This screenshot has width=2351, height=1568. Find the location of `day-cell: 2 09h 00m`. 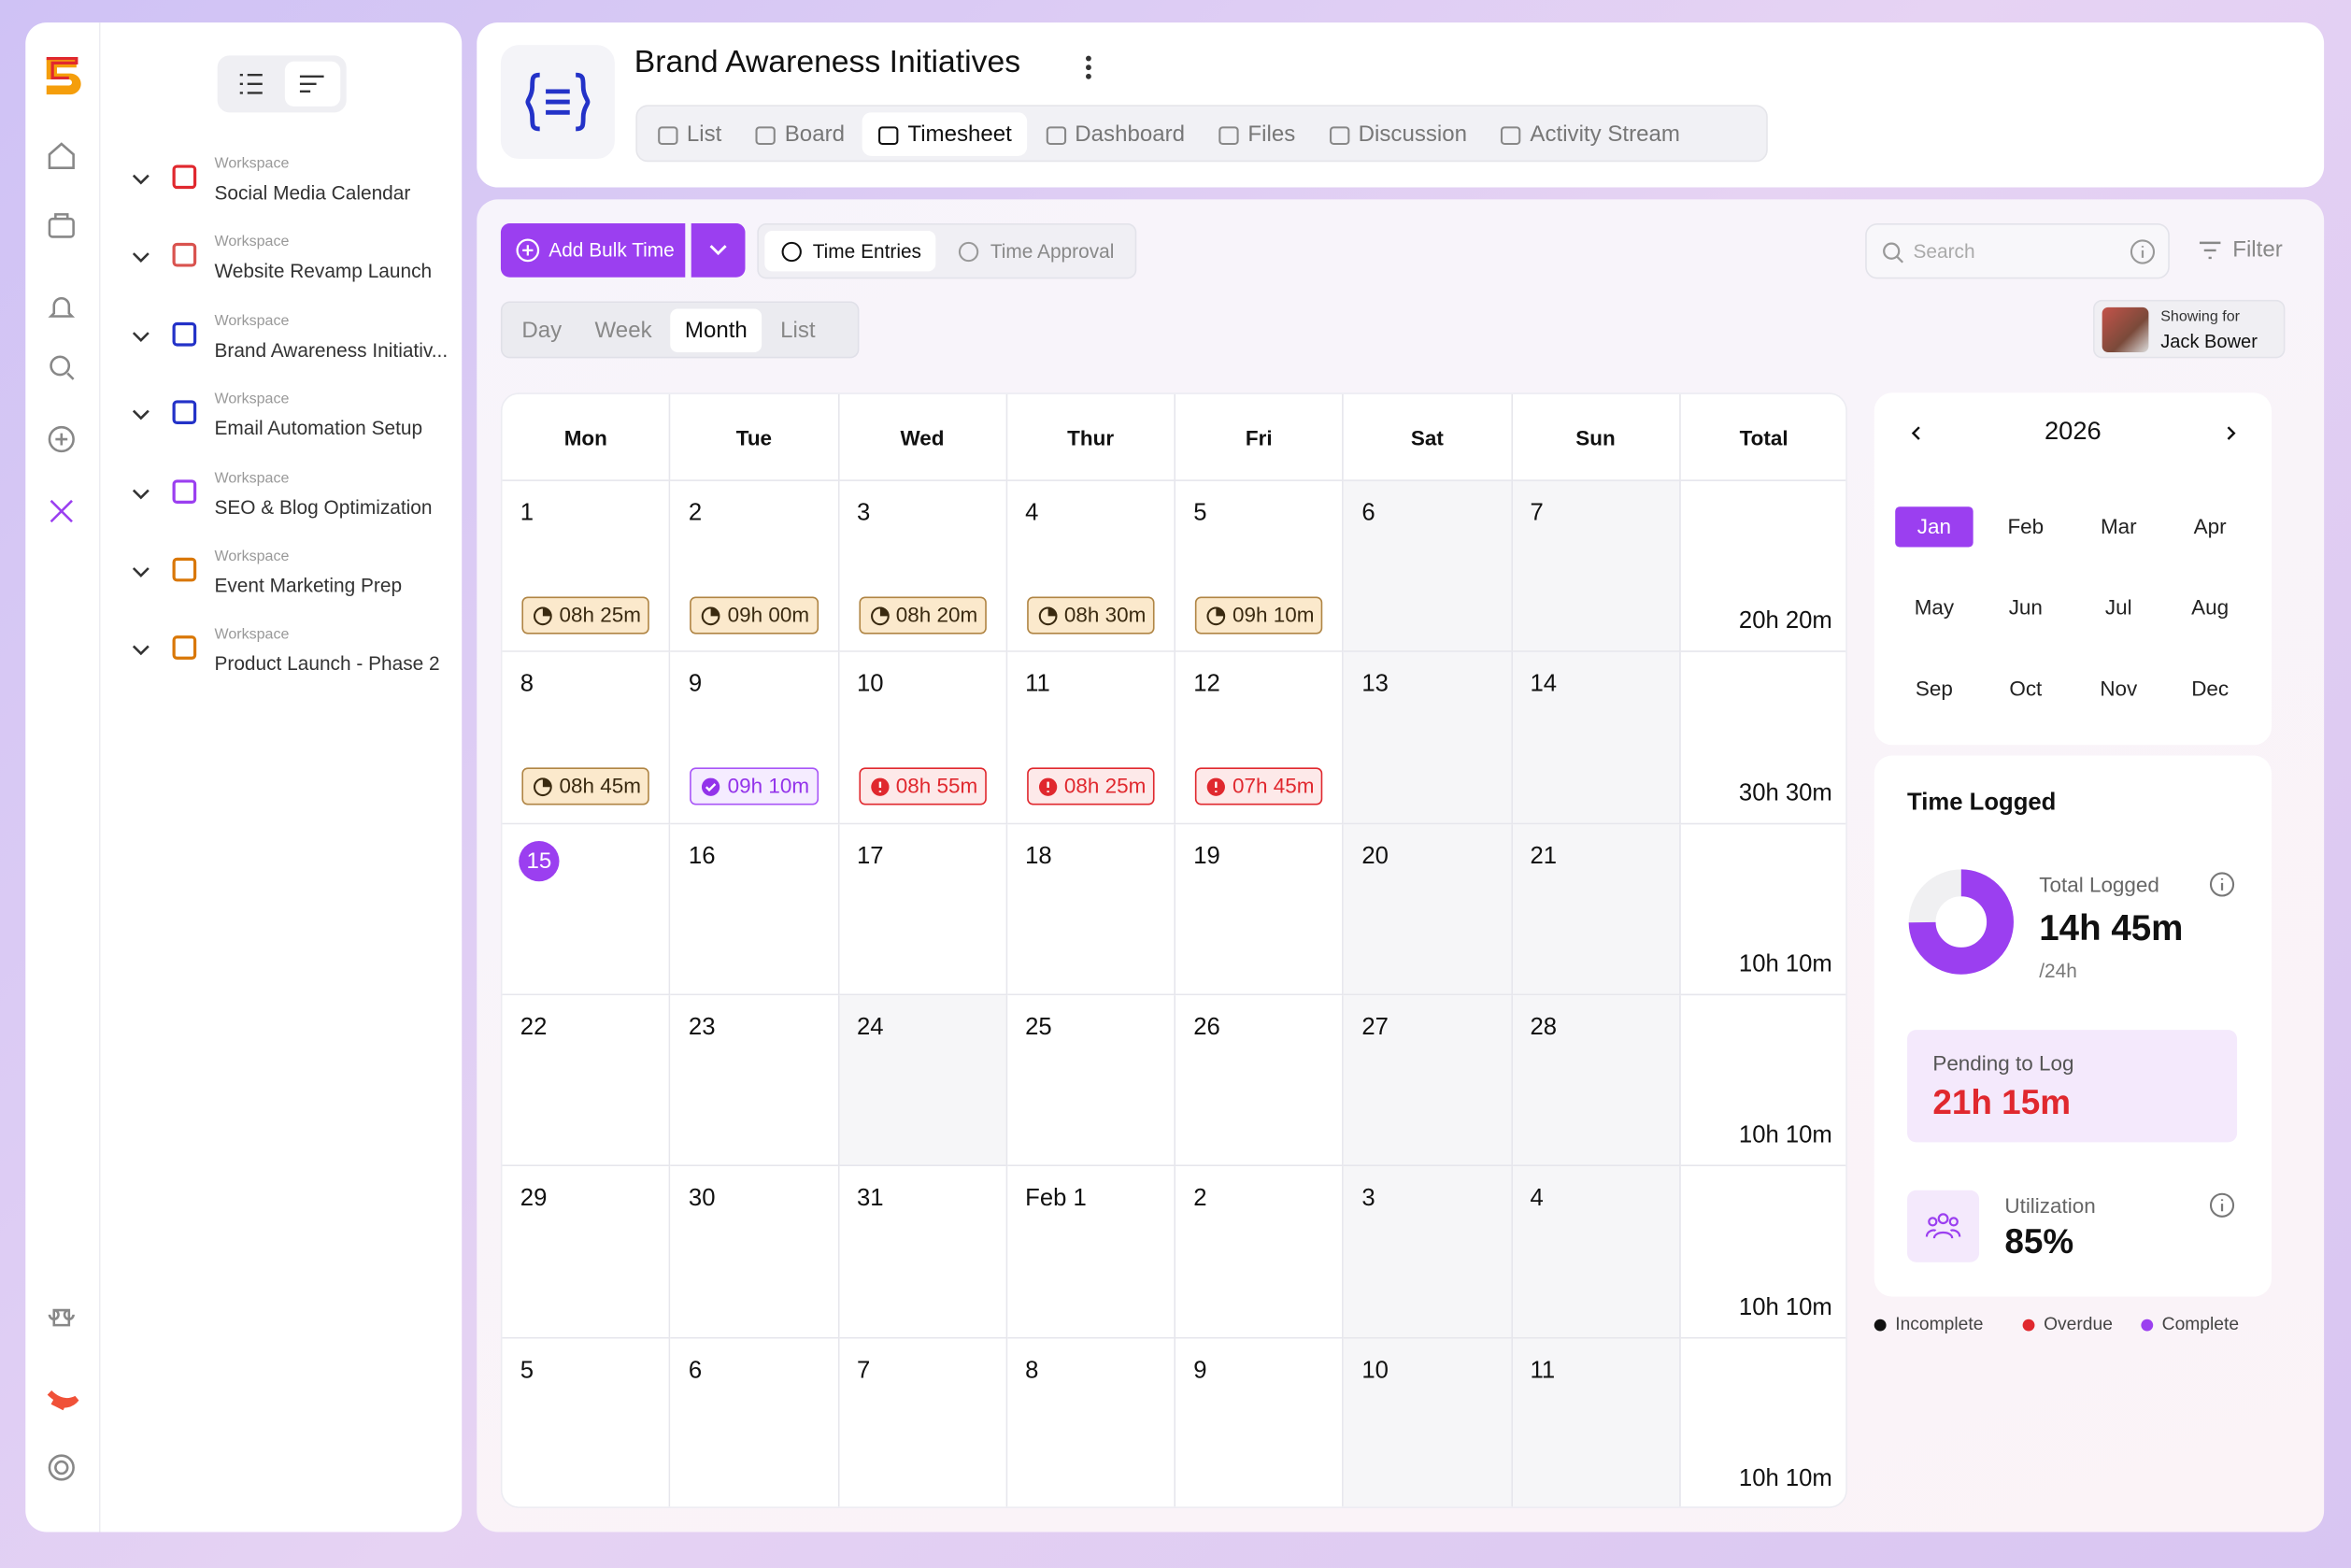

day-cell: 2 09h 00m is located at coordinates (754, 566).